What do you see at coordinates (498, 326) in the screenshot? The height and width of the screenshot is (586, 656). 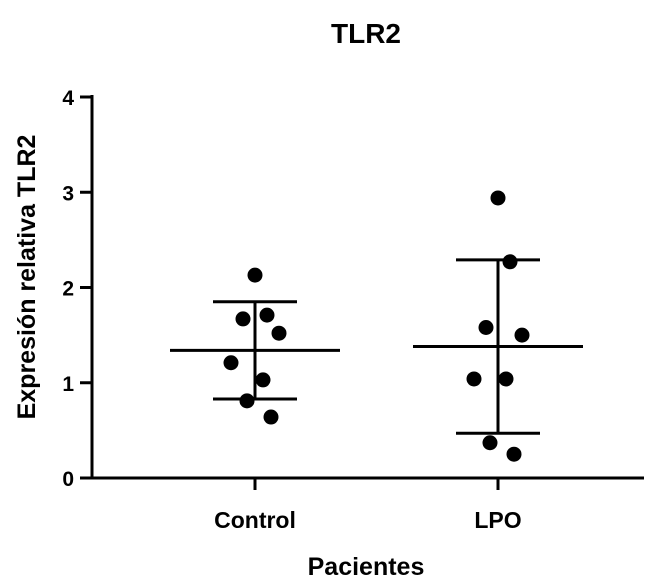 I see `group-lpo` at bounding box center [498, 326].